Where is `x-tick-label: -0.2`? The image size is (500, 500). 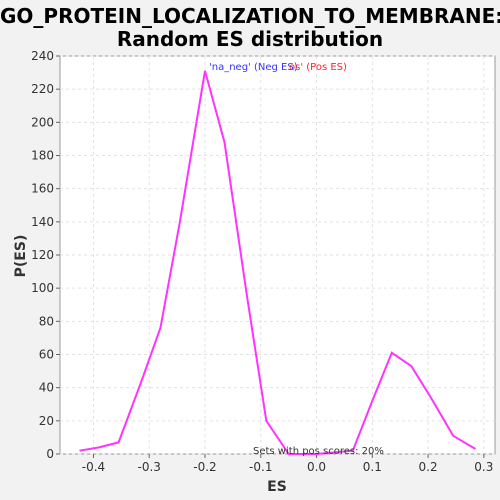
x-tick-label: -0.2 is located at coordinates (204, 467).